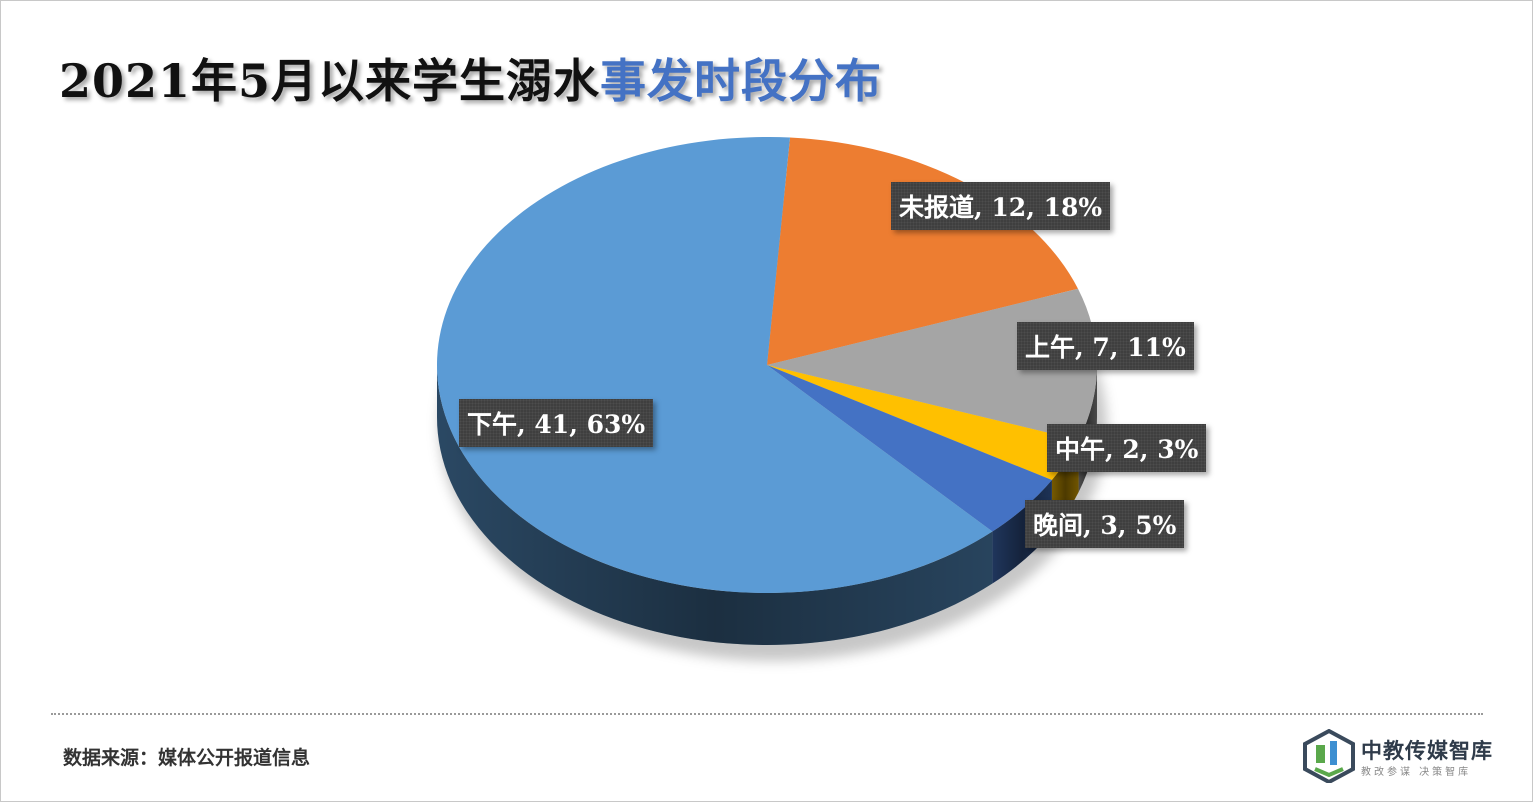  I want to click on data-label-未报道: 未报道, 12, 18%, so click(1001, 206).